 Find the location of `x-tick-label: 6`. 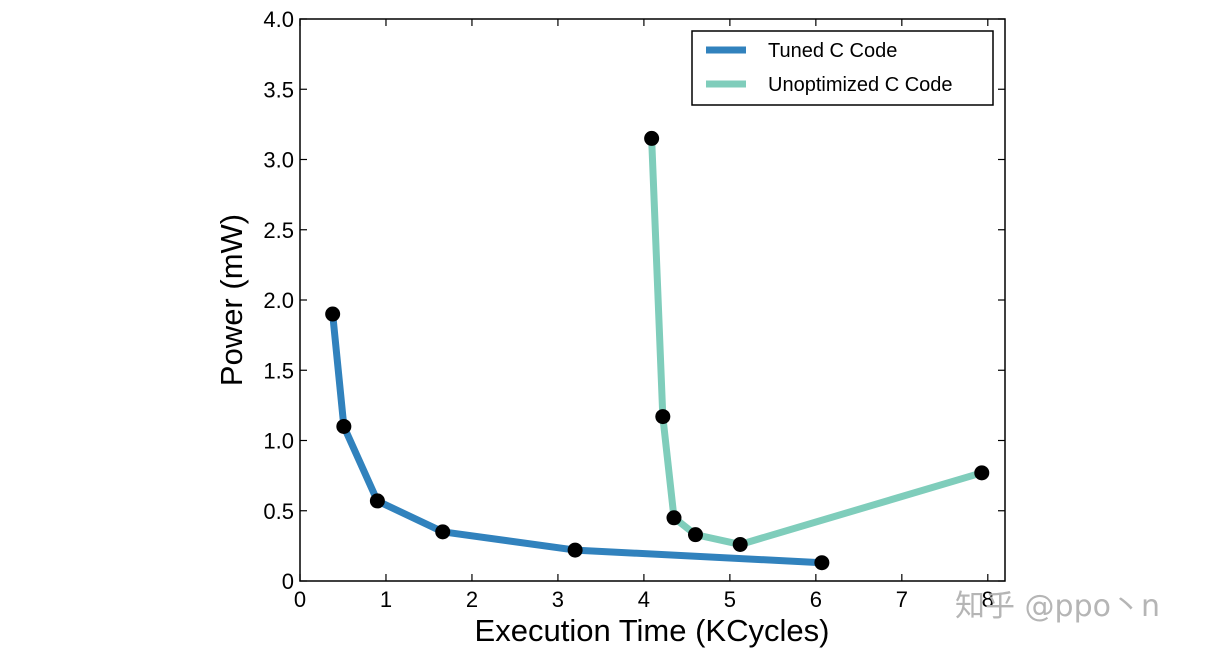

x-tick-label: 6 is located at coordinates (816, 599).